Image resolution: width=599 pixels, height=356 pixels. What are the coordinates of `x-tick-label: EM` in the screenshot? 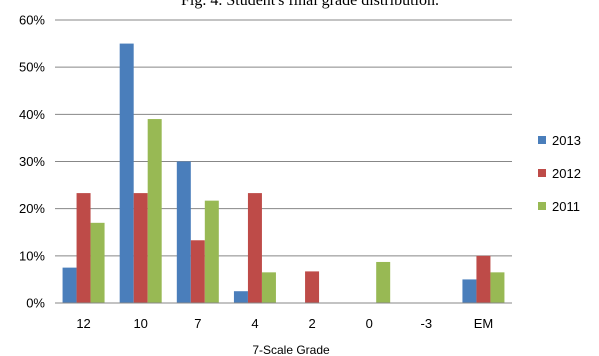 It's located at (484, 323).